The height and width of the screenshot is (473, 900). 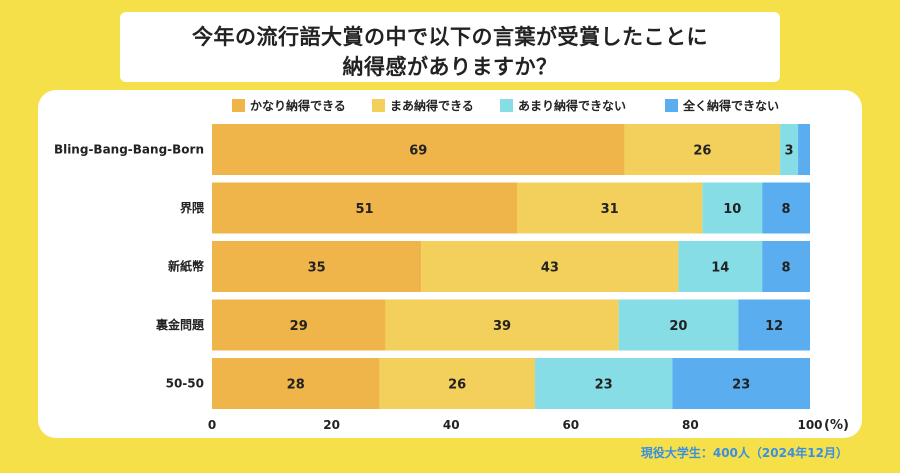 I want to click on legend-item-very-convinced: かなり納得できる, so click(x=289, y=105).